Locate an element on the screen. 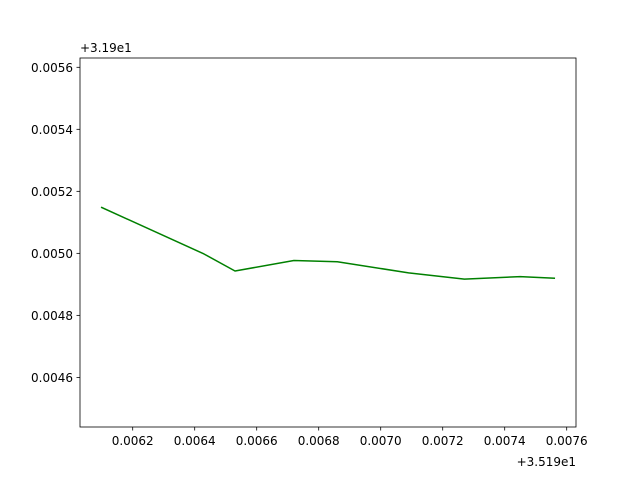 The width and height of the screenshot is (640, 480). x-tick-label: 0.0072 is located at coordinates (443, 441).